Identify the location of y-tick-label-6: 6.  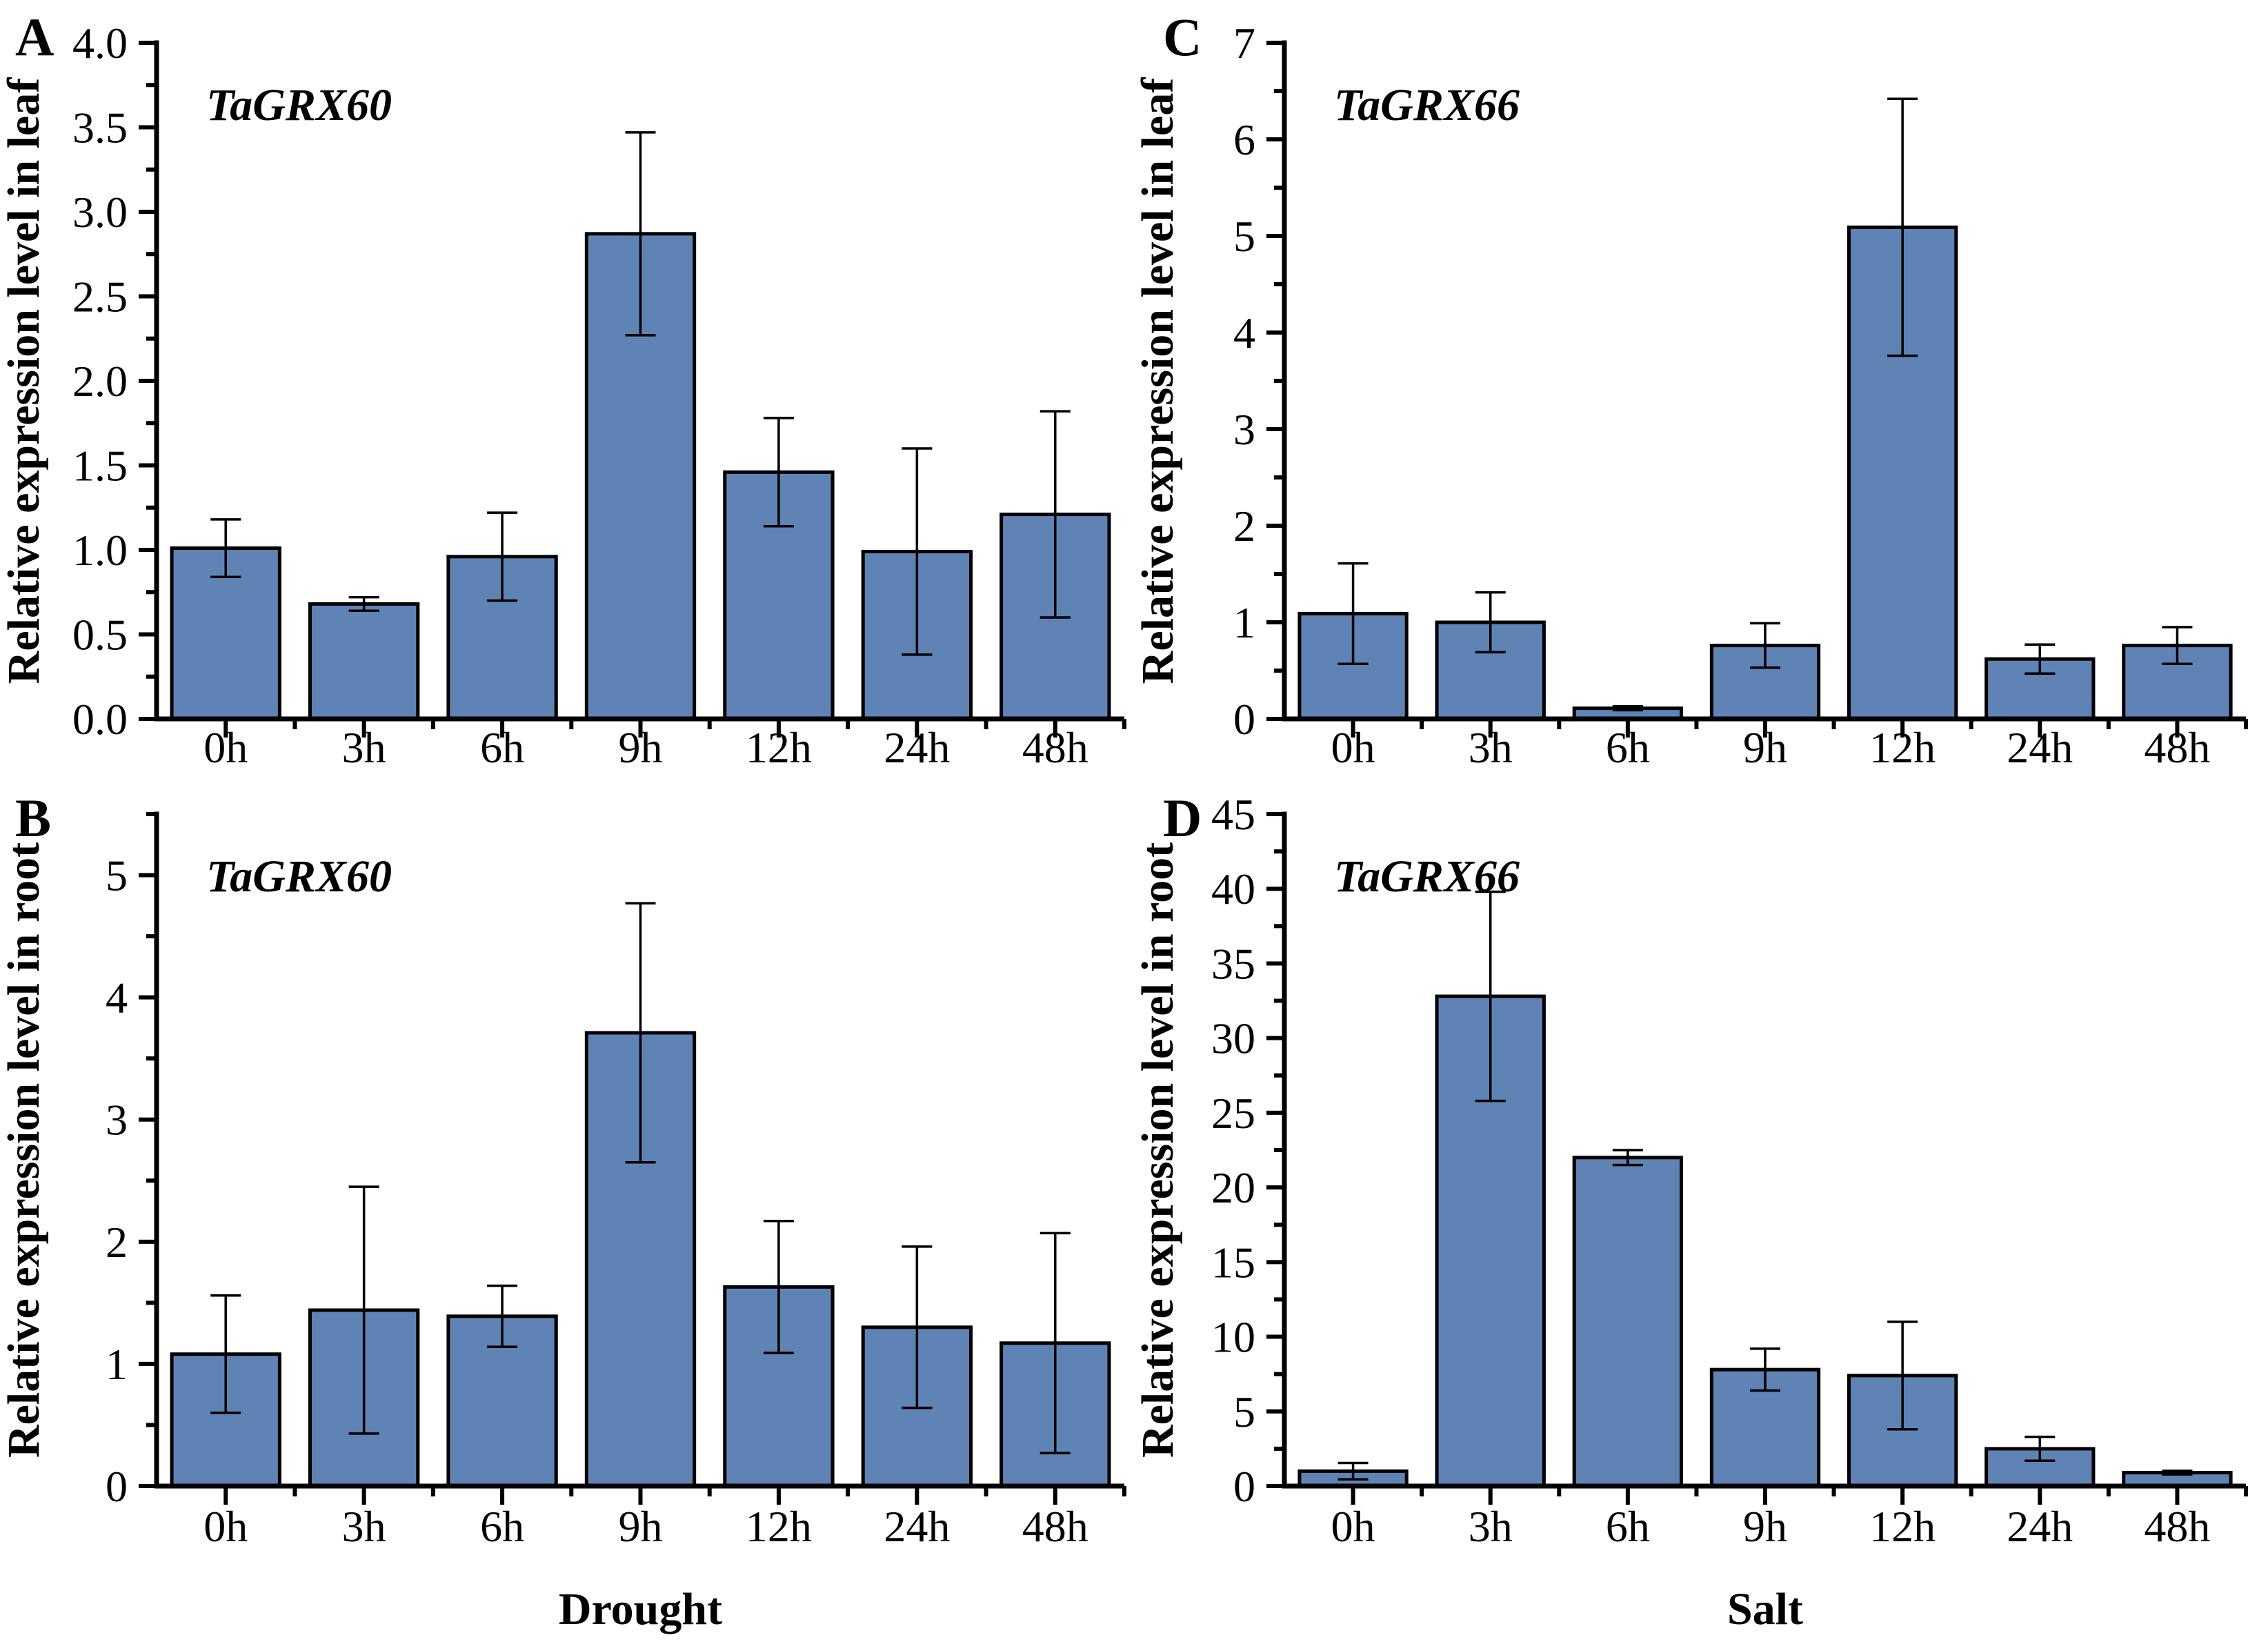
(1244, 139).